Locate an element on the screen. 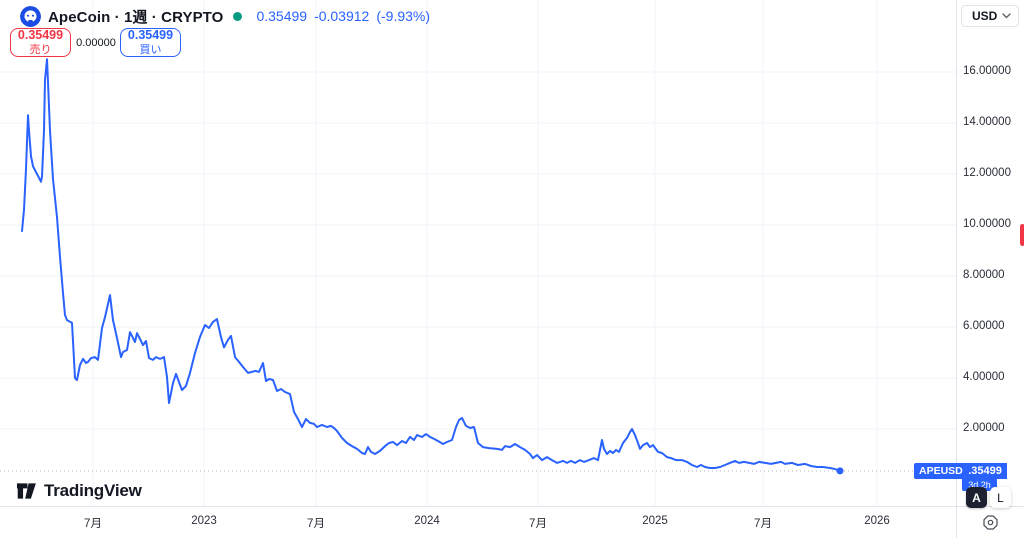 Image resolution: width=1024 pixels, height=538 pixels. gear-icon is located at coordinates (990, 522).